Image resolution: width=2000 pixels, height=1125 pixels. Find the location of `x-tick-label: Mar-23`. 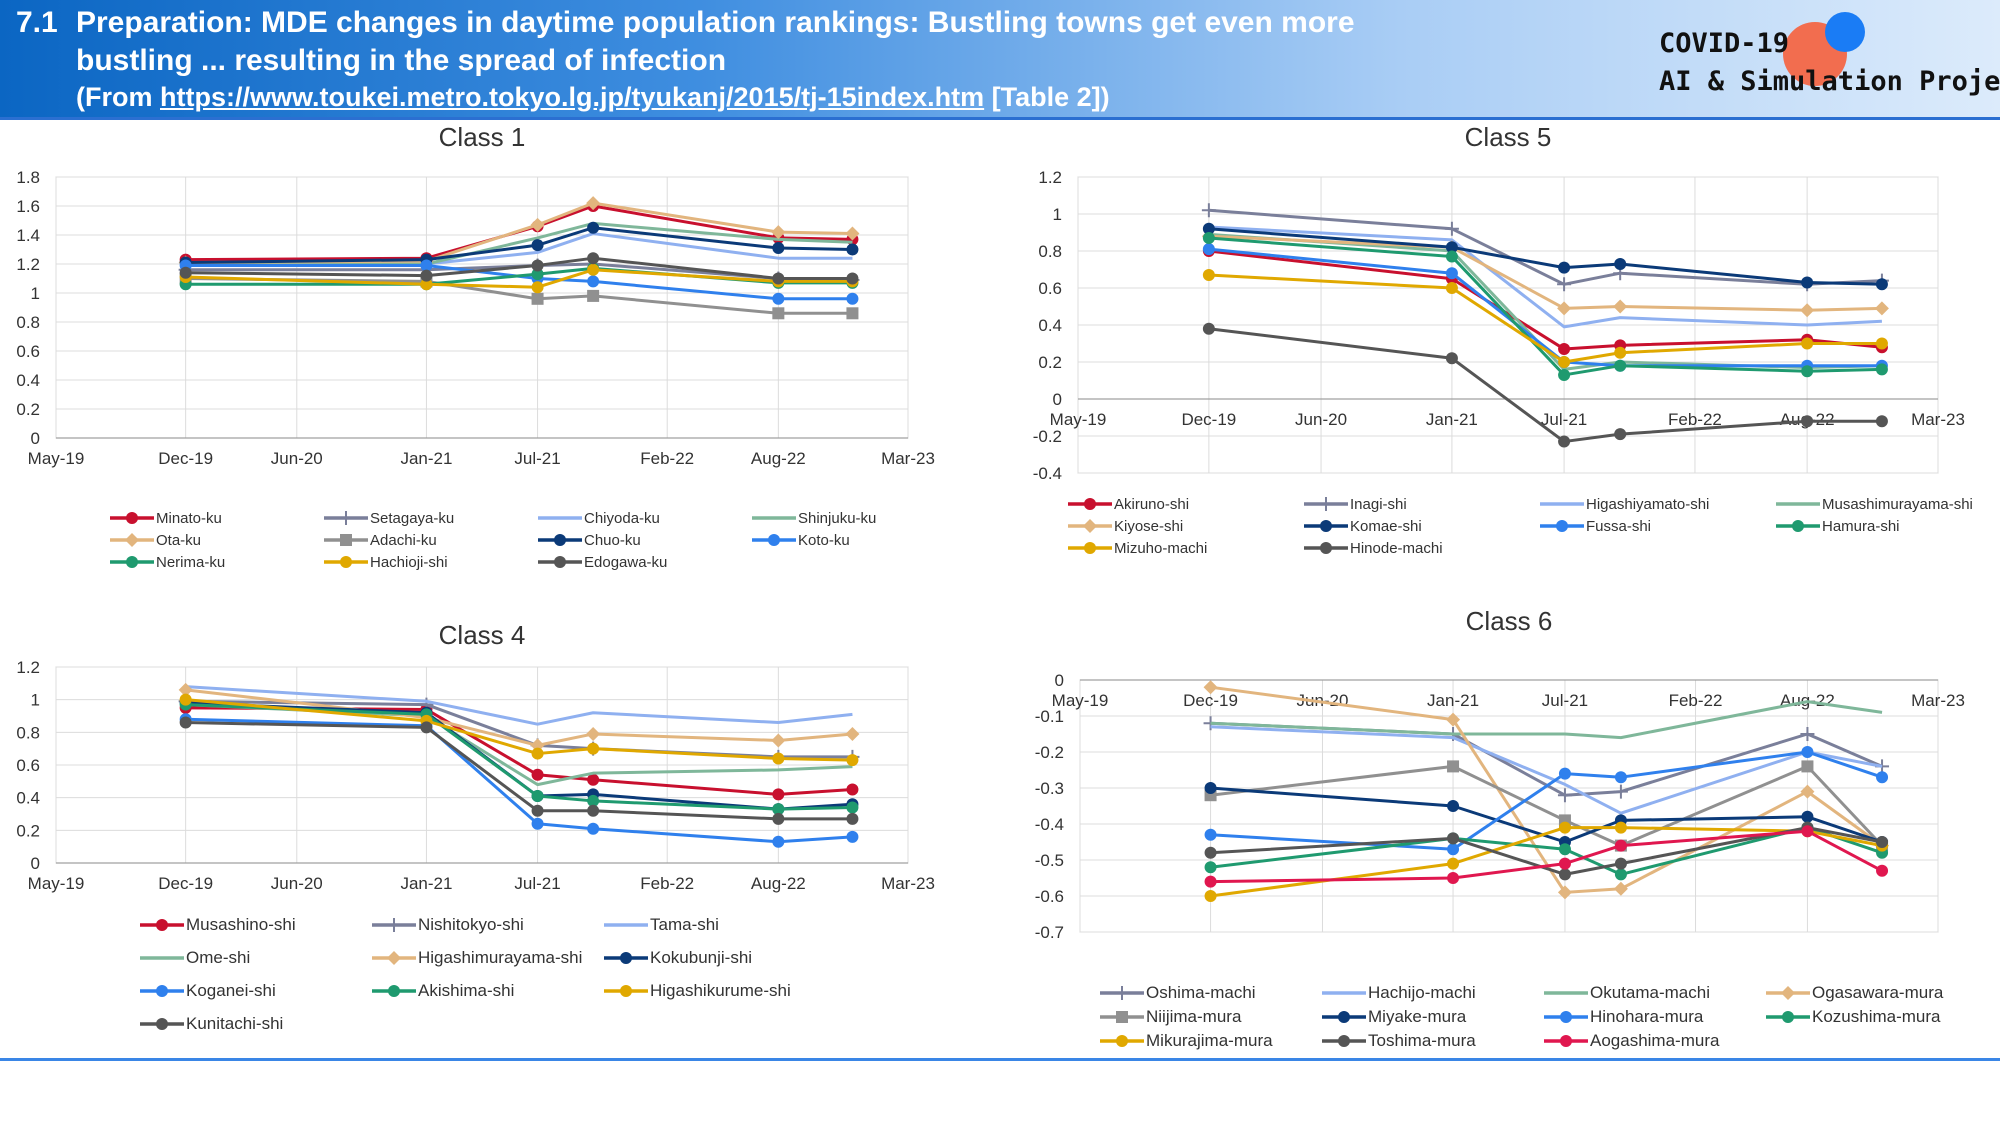

x-tick-label: Mar-23 is located at coordinates (1938, 700).